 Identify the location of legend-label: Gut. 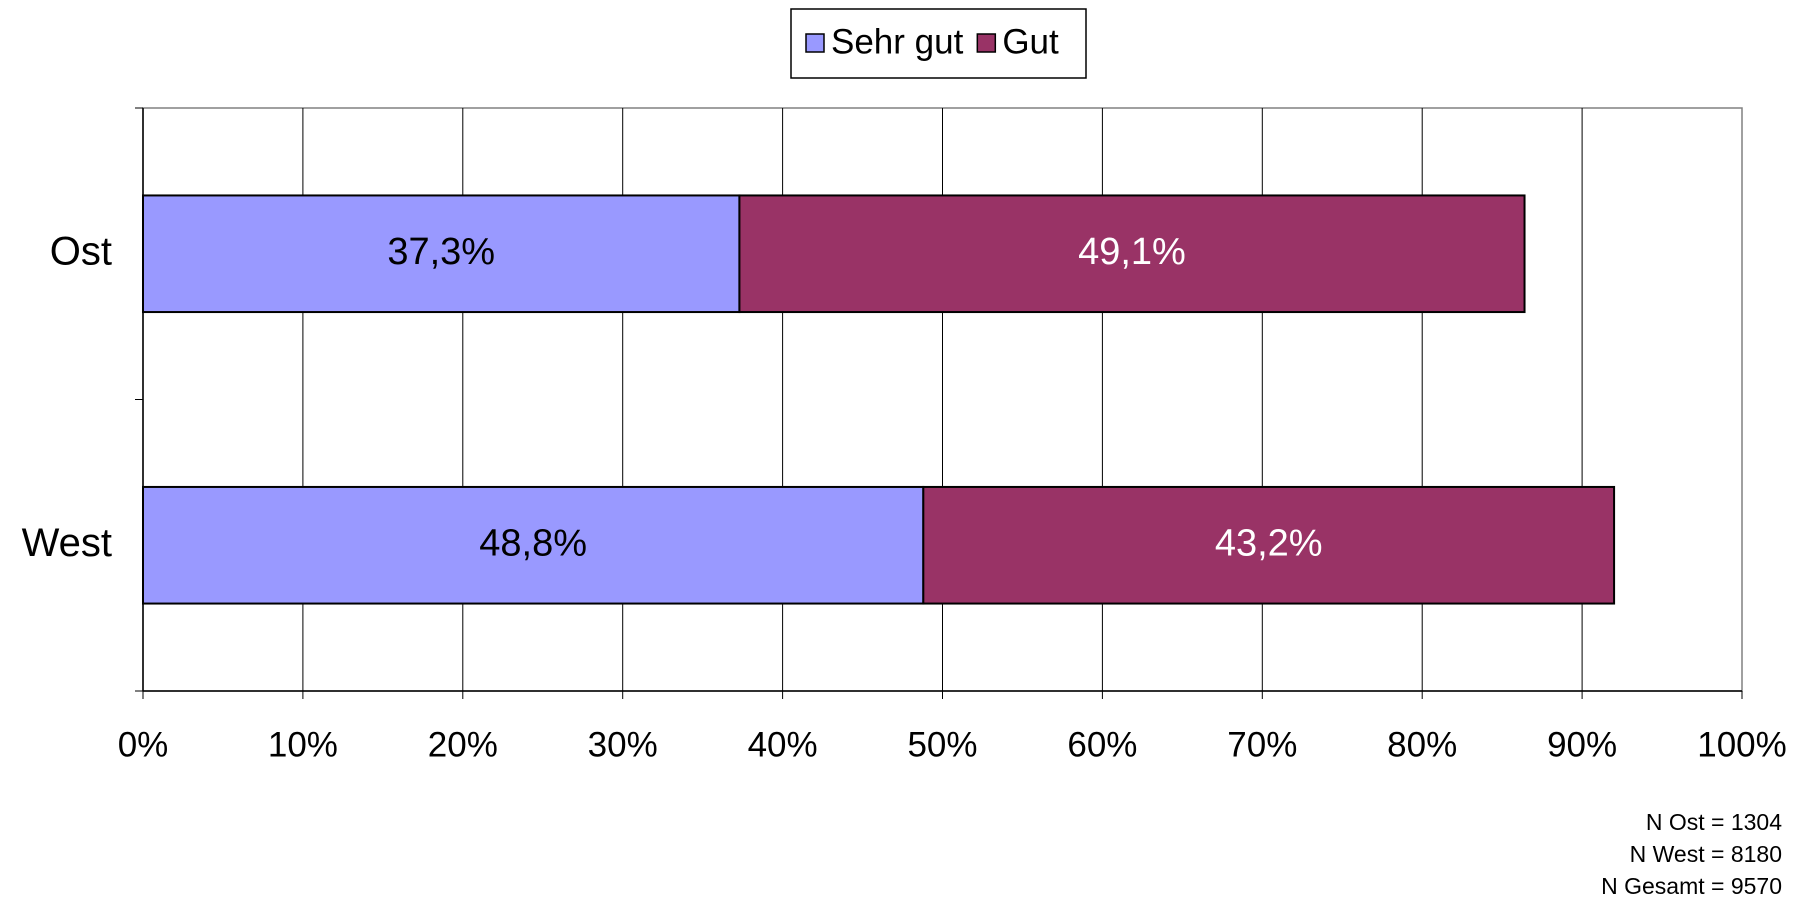
(1030, 41).